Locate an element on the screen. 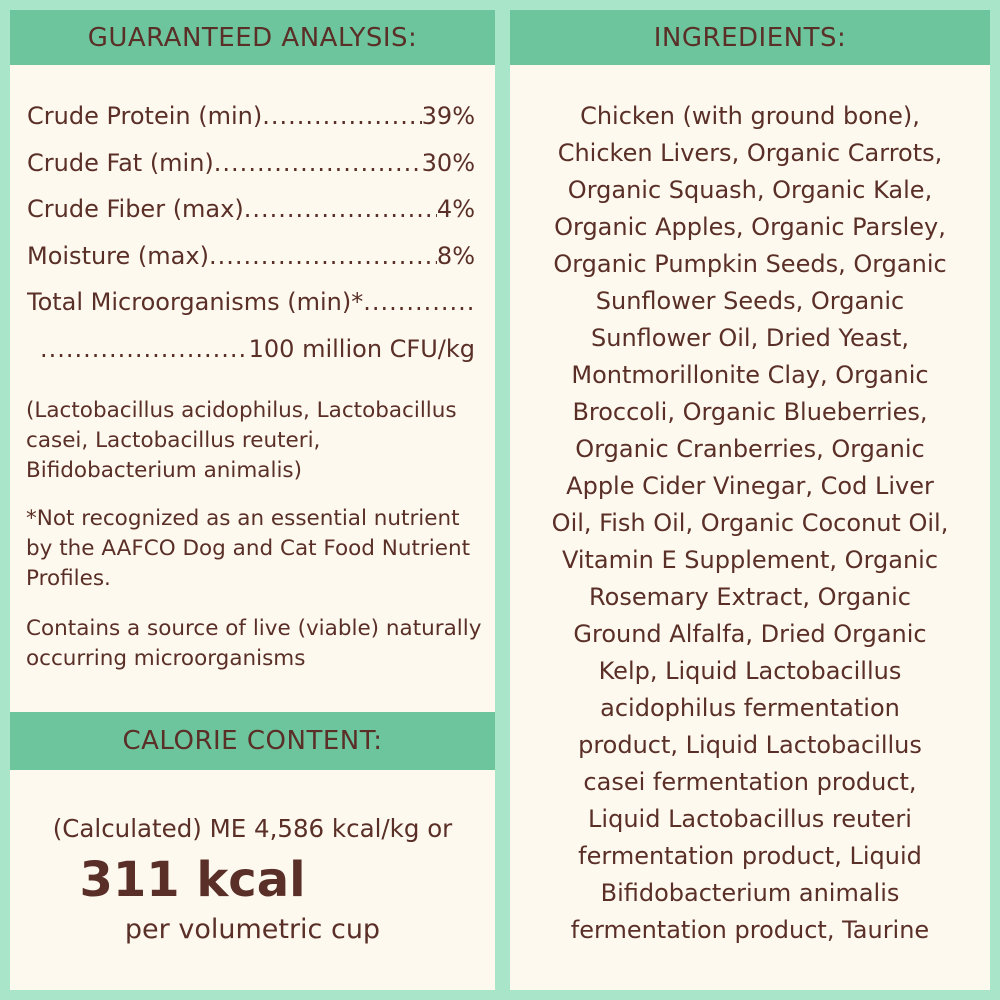 The image size is (1000, 1000). analysis-value: 8% is located at coordinates (455, 255).